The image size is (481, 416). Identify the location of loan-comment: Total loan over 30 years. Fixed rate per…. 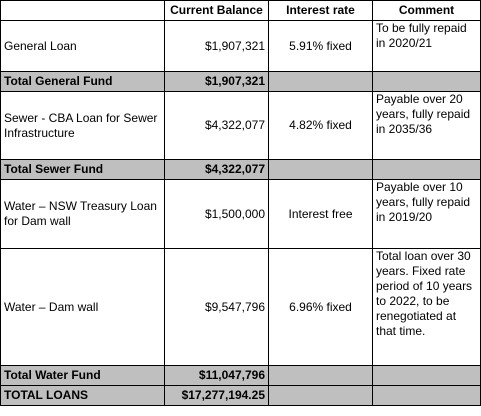
(426, 307).